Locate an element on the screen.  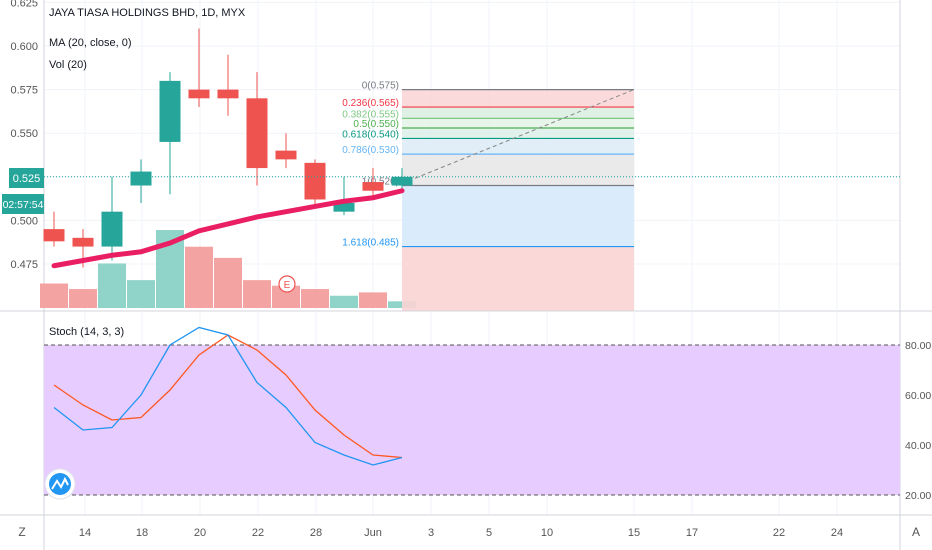
time-tick-label: 28 is located at coordinates (316, 533).